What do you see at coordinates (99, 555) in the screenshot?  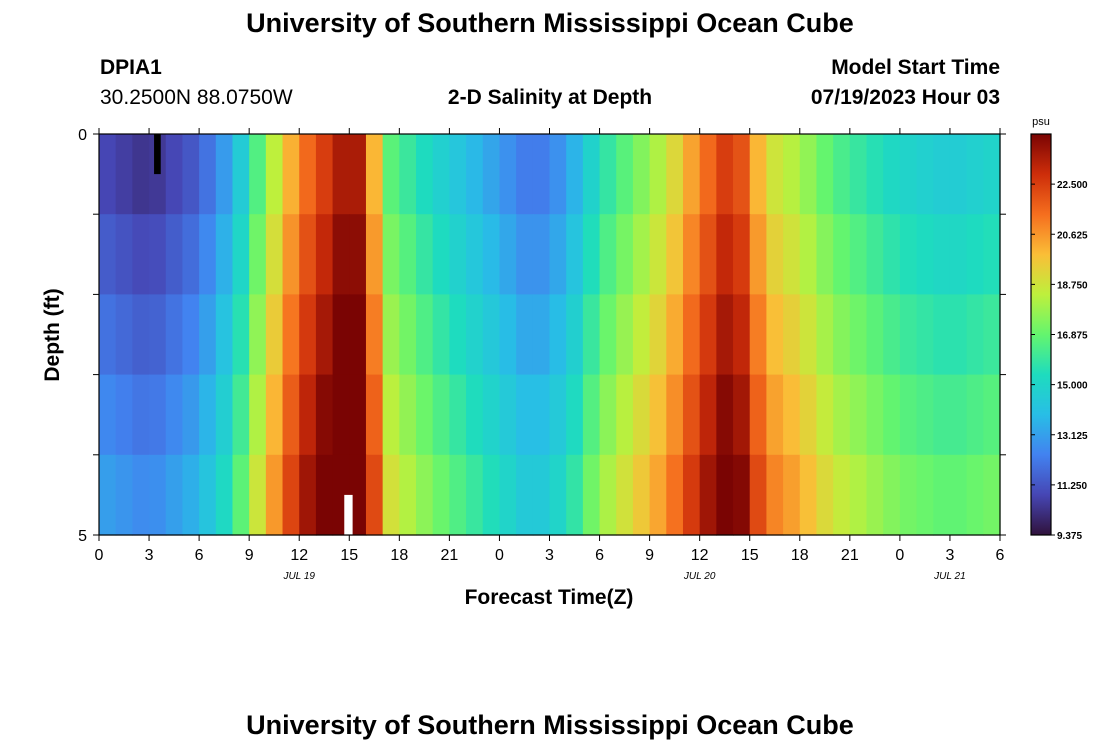 I see `x-tick-label: 0` at bounding box center [99, 555].